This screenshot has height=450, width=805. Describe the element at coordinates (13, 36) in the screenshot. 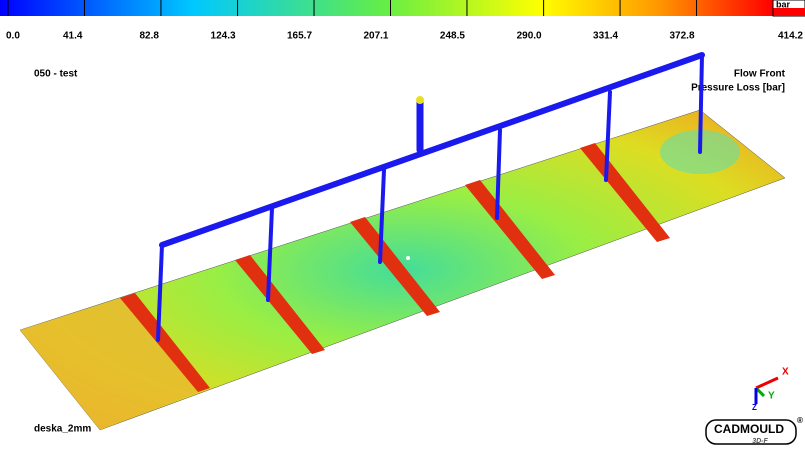

I see `colorbar-tick-label: 0.0` at that location.